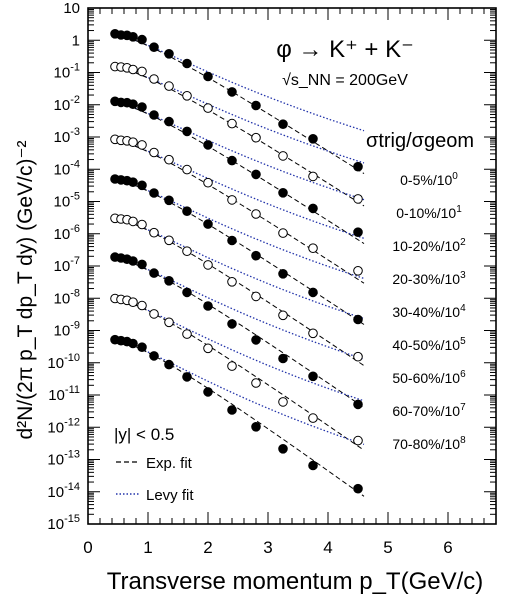 This screenshot has width=505, height=600. What do you see at coordinates (63, 523) in the screenshot?
I see `y-tick-label: 10⁻¹⁵` at bounding box center [63, 523].